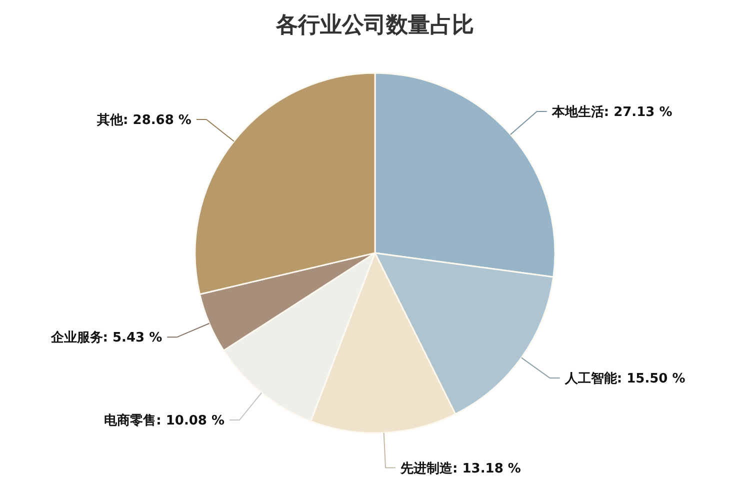 This screenshot has height=500, width=750. I want to click on slice-label: 本地生活: 27.13 %, so click(611, 112).